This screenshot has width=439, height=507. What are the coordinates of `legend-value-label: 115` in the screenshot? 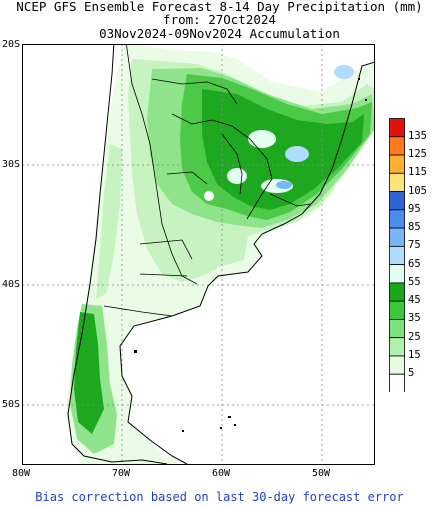 It's located at (417, 172).